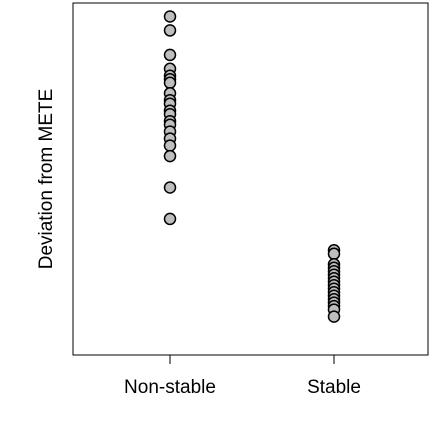 This screenshot has height=432, width=432. Describe the element at coordinates (242, 376) in the screenshot. I see `x-axis: Non-stable Stable` at that location.